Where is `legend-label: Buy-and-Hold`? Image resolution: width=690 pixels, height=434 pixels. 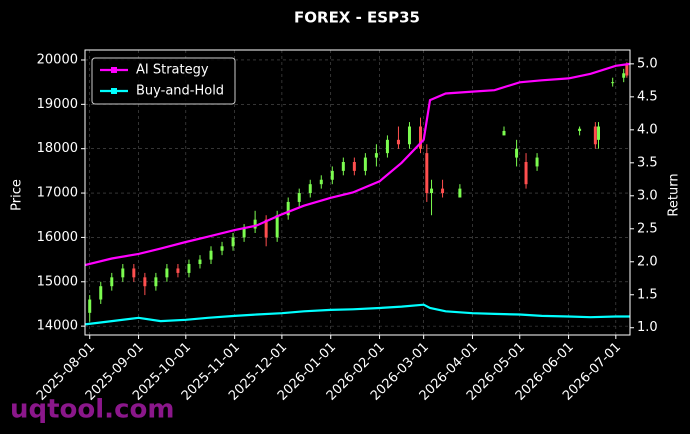
legend-label: Buy-and-Hold is located at coordinates (180, 91).